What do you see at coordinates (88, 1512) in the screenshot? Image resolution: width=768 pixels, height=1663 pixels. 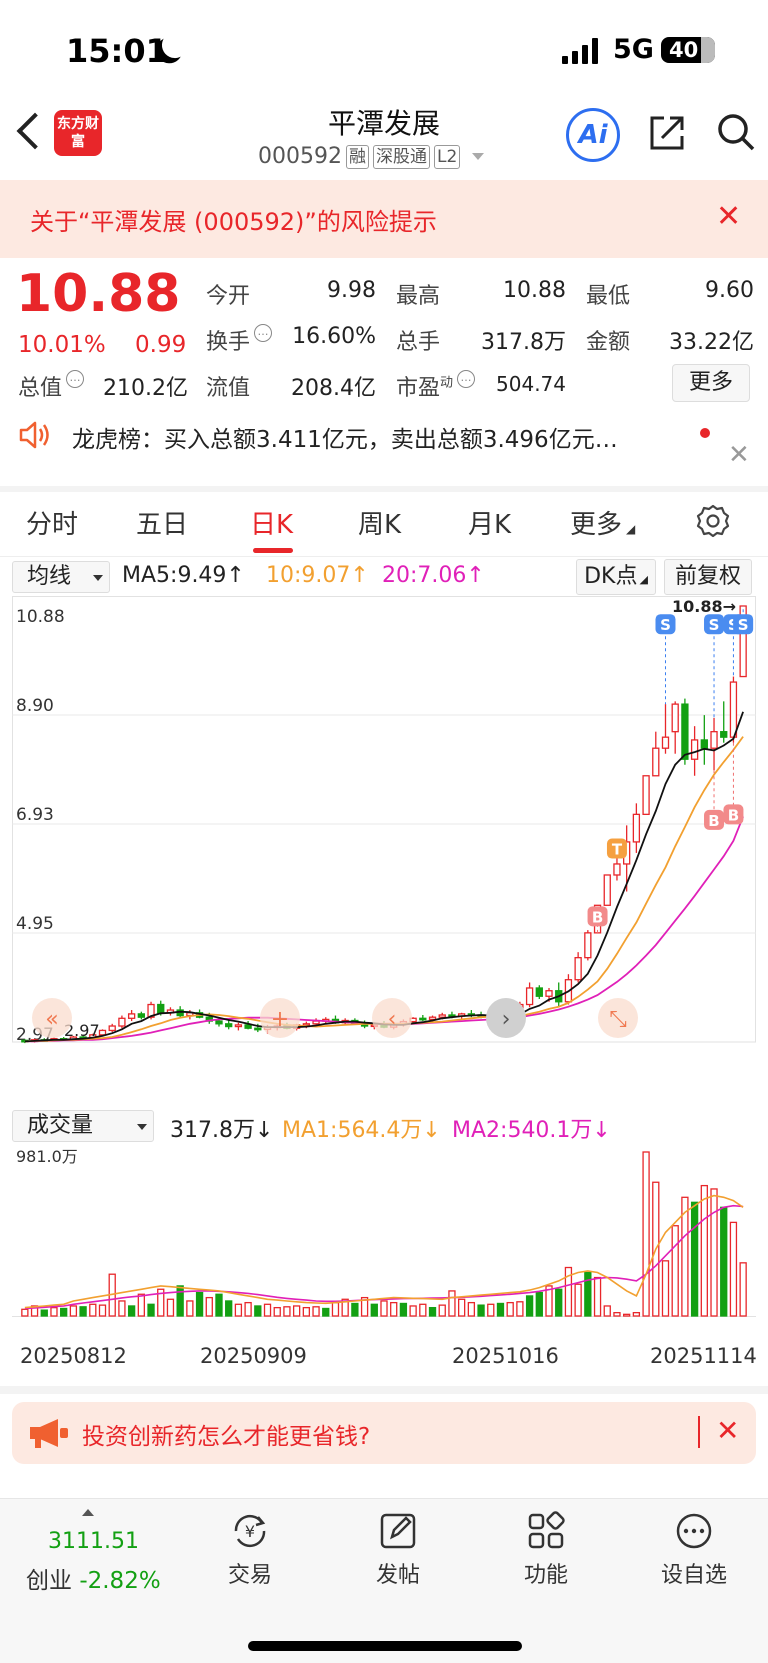 I see `expand-up-icon` at bounding box center [88, 1512].